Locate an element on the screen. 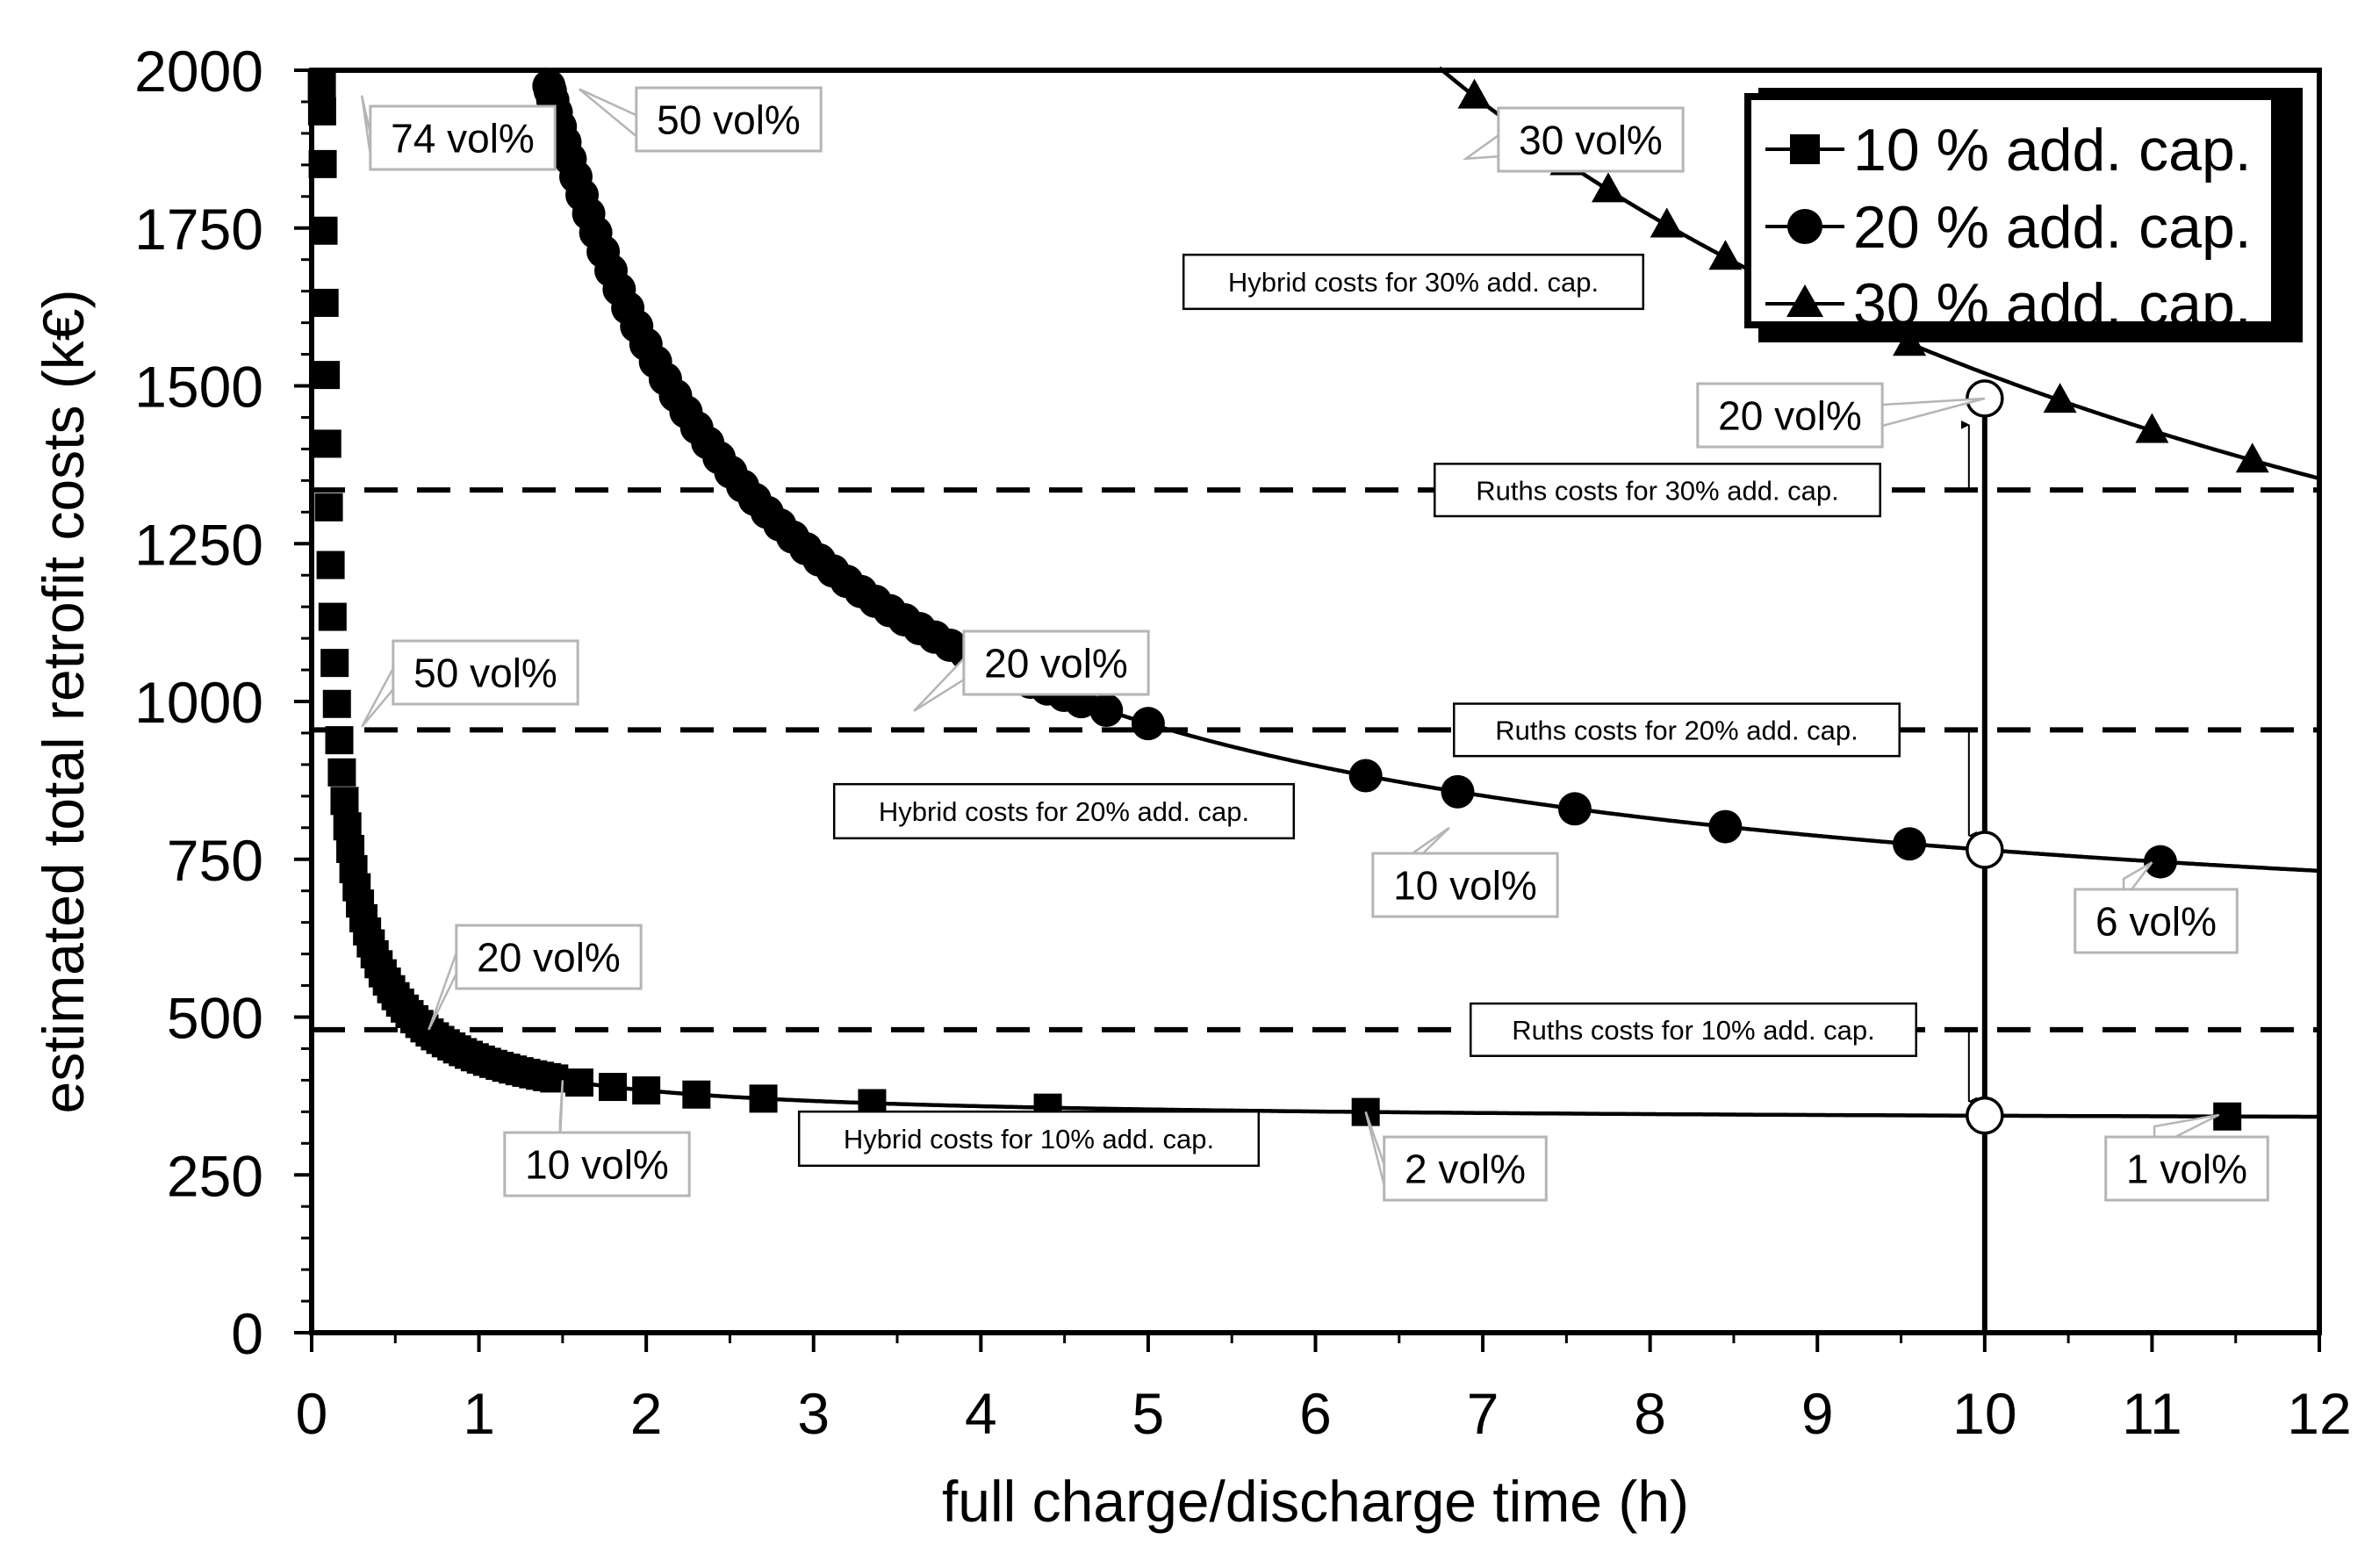 The width and height of the screenshot is (2372, 1568). vol-callout-3: 20 vol% is located at coordinates (535, 977).